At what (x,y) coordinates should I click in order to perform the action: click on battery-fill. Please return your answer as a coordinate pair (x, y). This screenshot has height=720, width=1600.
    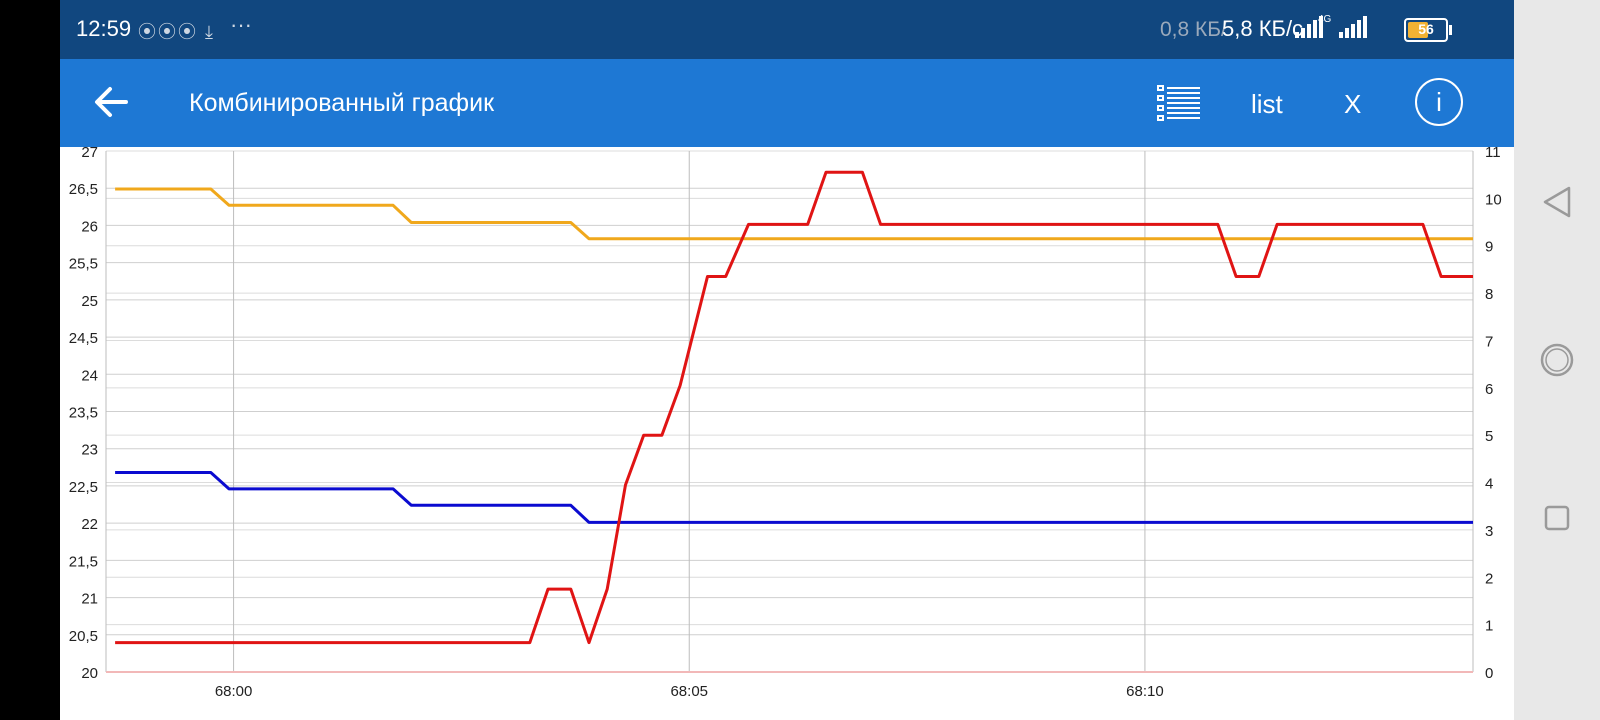
    Looking at the image, I should click on (1418, 30).